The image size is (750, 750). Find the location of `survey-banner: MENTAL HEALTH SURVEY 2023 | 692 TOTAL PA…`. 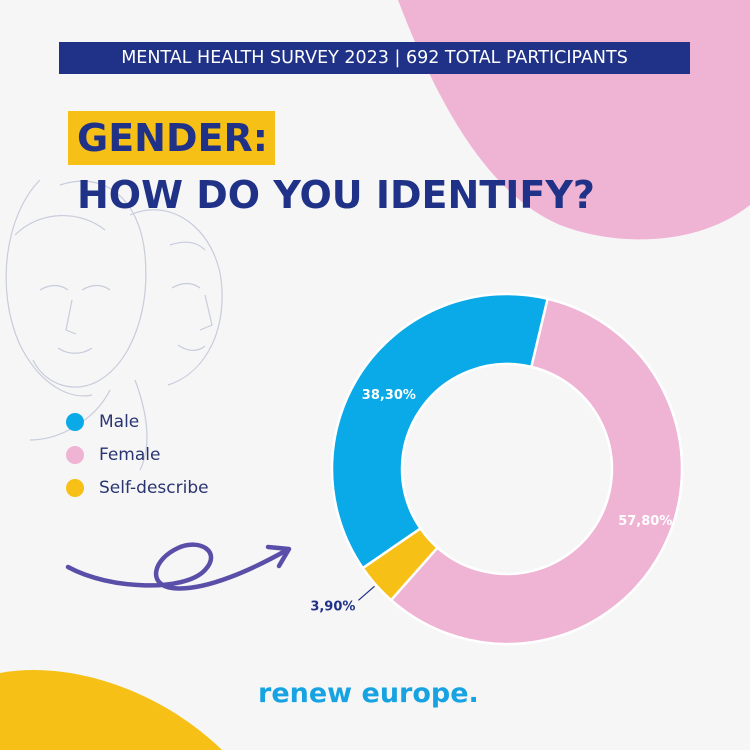

survey-banner: MENTAL HEALTH SURVEY 2023 | 692 TOTAL PA… is located at coordinates (374, 58).